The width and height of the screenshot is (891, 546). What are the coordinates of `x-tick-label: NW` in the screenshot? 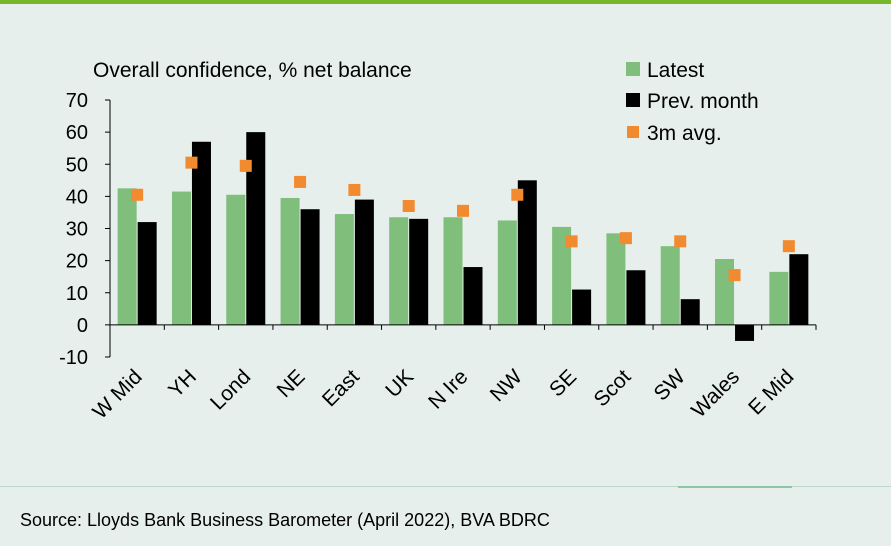 It's located at (506, 385).